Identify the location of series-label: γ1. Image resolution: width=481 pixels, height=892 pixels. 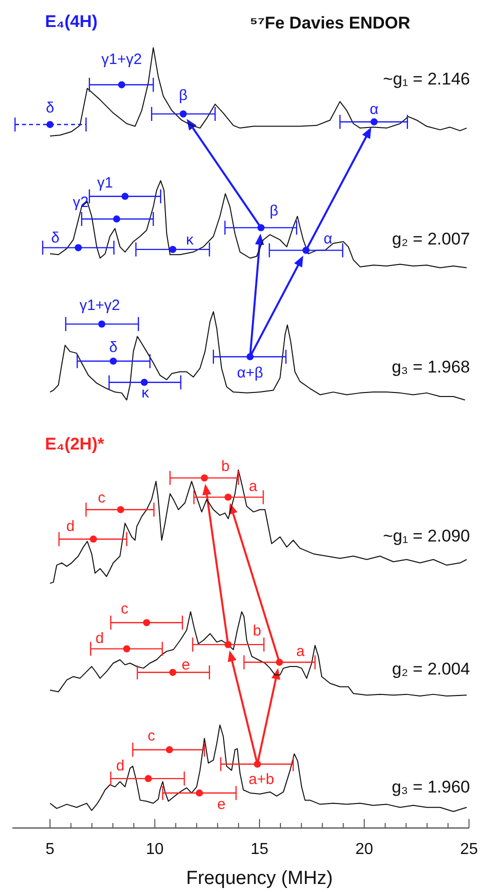
(105, 183).